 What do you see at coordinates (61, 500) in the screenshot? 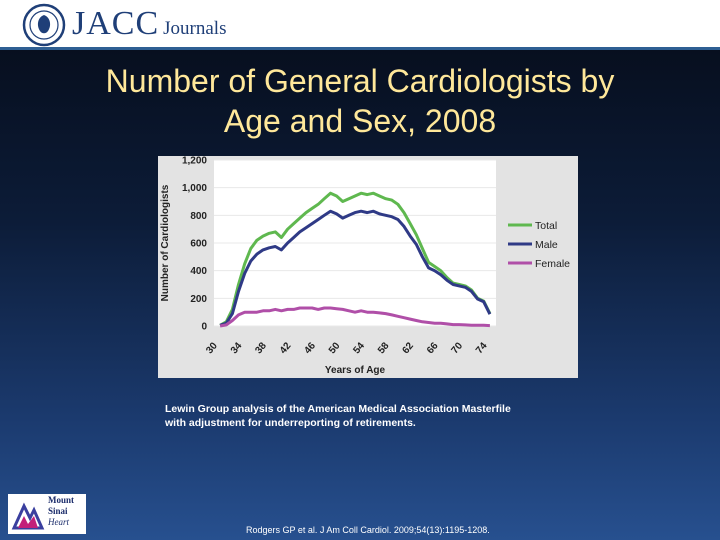
I see `sinai-line-1: Mount` at bounding box center [61, 500].